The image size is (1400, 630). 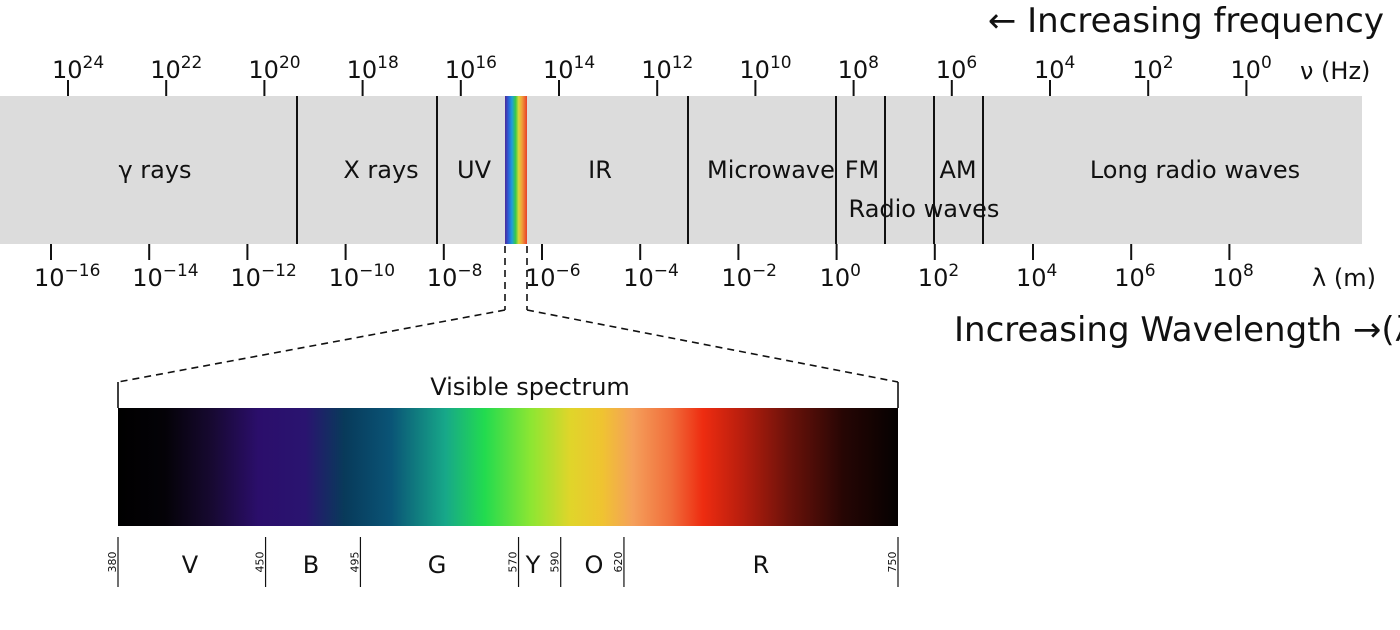 I want to click on frequency-tick-label: 10²⁴, so click(x=78, y=68).